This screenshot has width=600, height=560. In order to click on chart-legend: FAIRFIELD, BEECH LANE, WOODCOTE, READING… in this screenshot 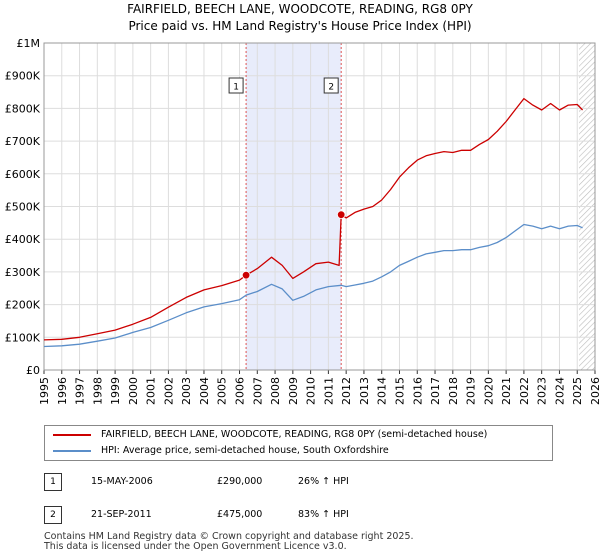, I will do `click(298, 443)`.